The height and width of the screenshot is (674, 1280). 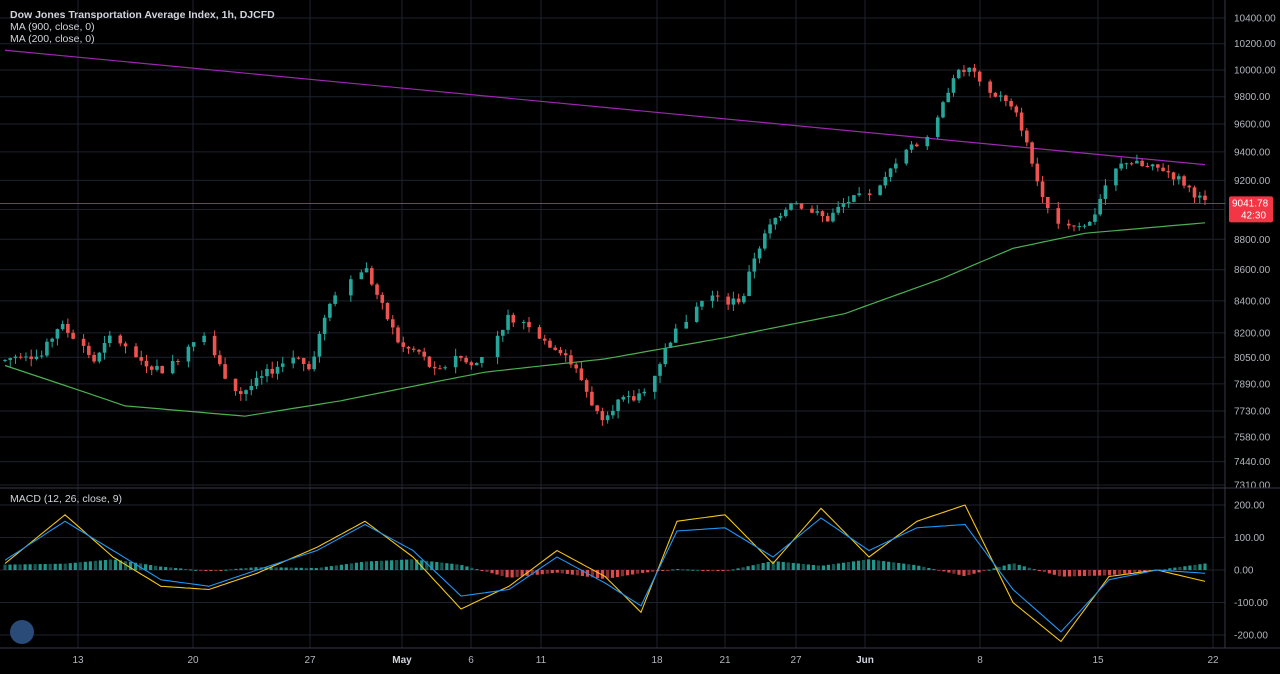 What do you see at coordinates (1250, 203) in the screenshot?
I see `last-price-value: 9041.78` at bounding box center [1250, 203].